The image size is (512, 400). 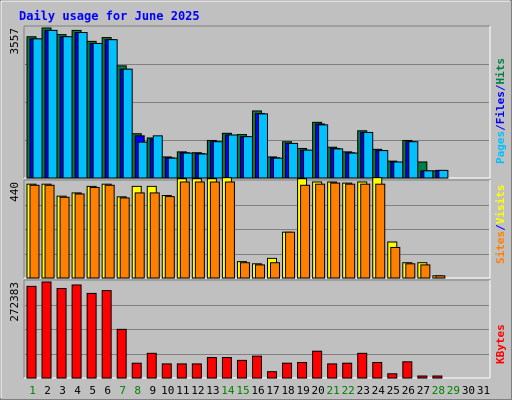 I want to click on legend-item-0: KBytes, so click(x=500, y=344).